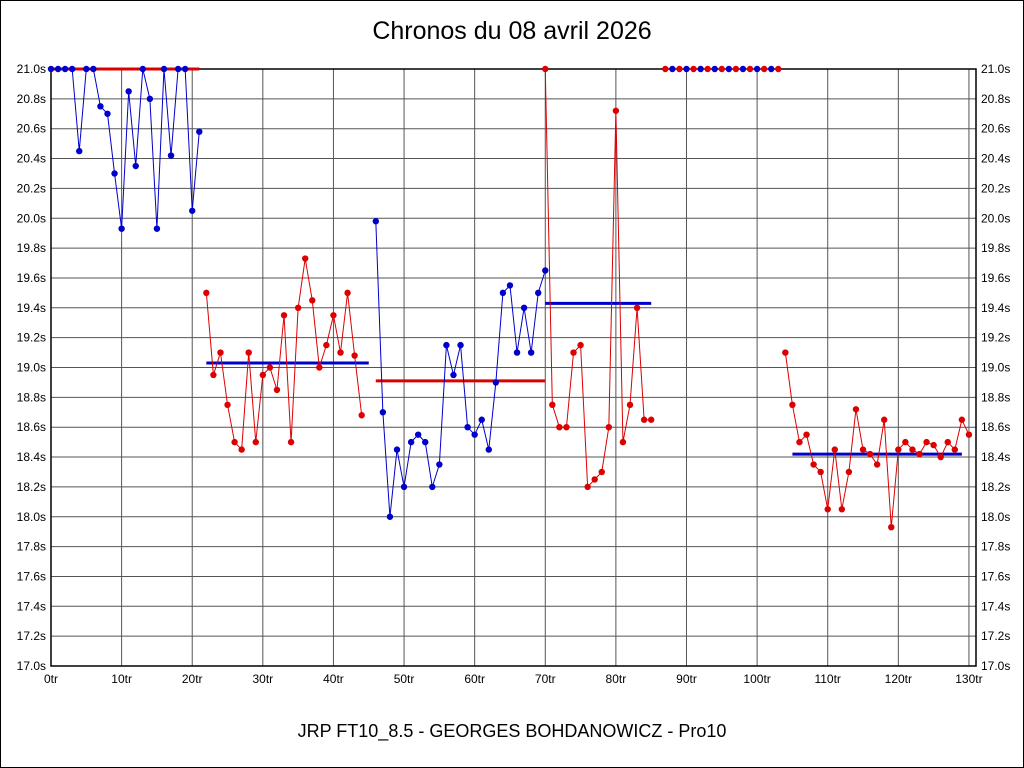 The image size is (1024, 768). What do you see at coordinates (827, 679) in the screenshot?
I see `x-tick-label: 110tr` at bounding box center [827, 679].